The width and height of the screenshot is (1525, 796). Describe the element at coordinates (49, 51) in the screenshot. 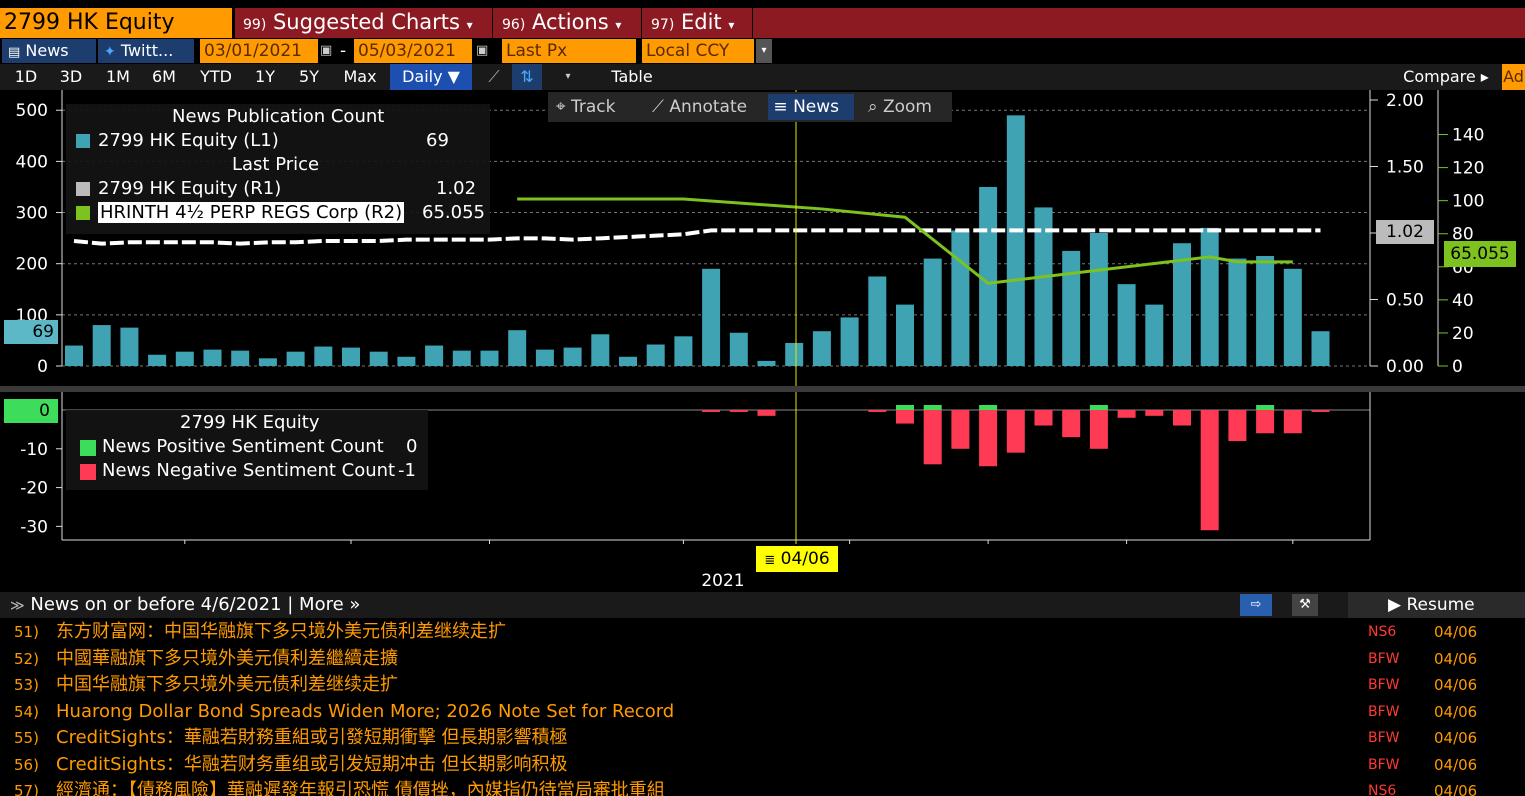

I see `news-button: ▤ News` at that location.